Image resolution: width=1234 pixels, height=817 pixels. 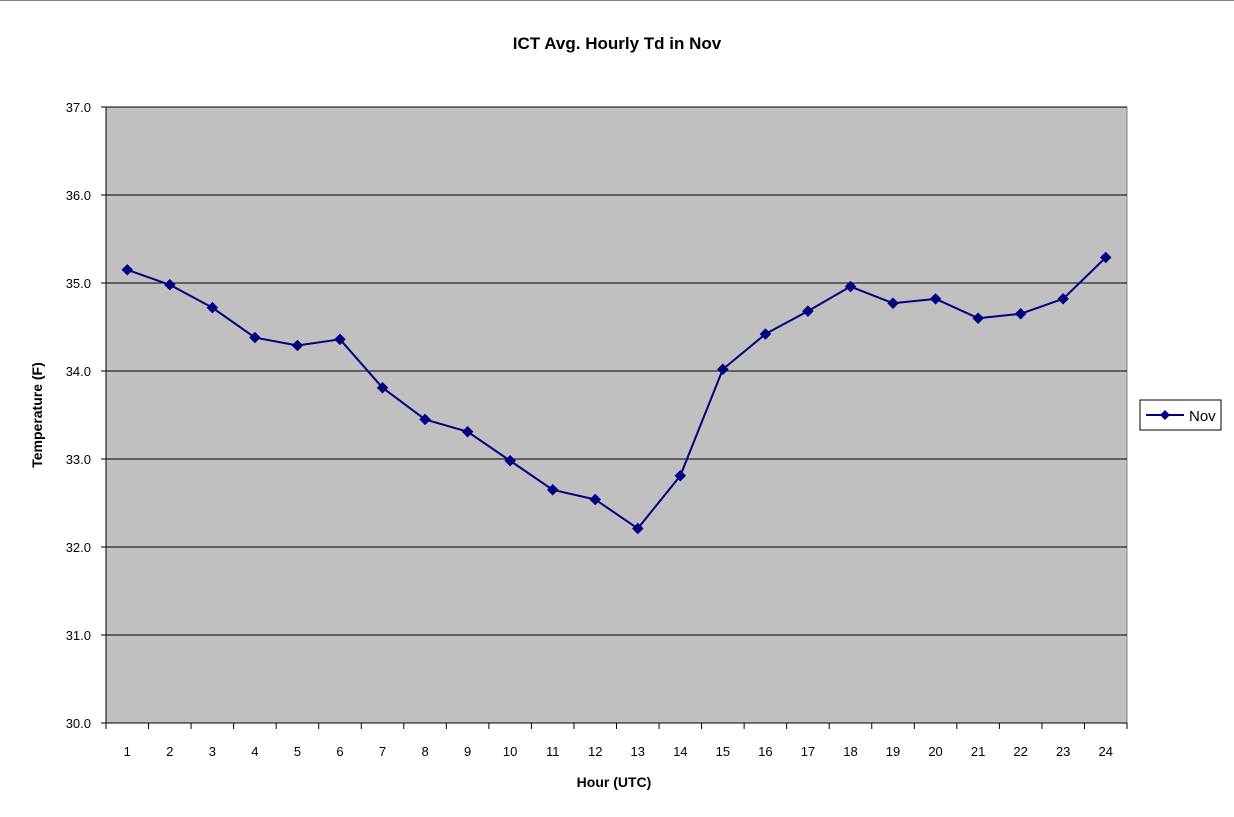 I want to click on x-tick-label: 20, so click(x=935, y=751).